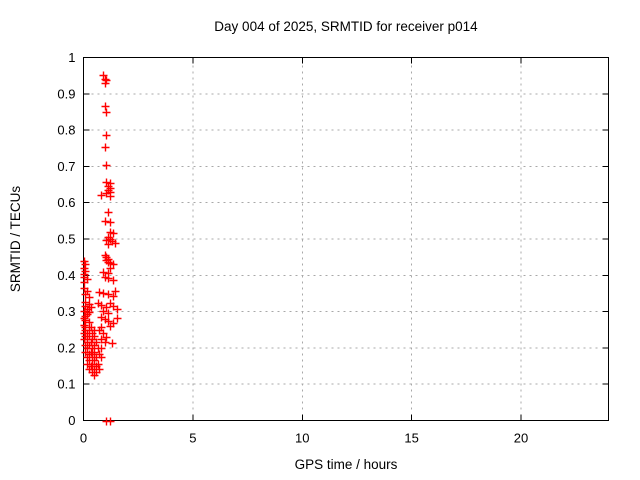  I want to click on x-tick-label: 5, so click(192, 438).